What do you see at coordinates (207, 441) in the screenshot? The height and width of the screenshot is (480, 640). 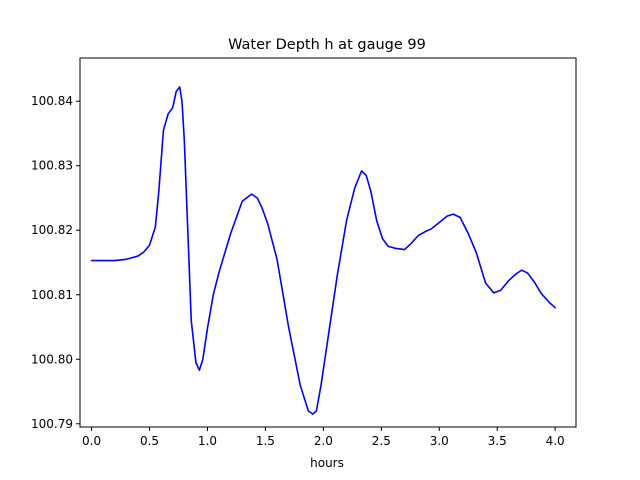 I see `x-tick-label: 1.0` at bounding box center [207, 441].